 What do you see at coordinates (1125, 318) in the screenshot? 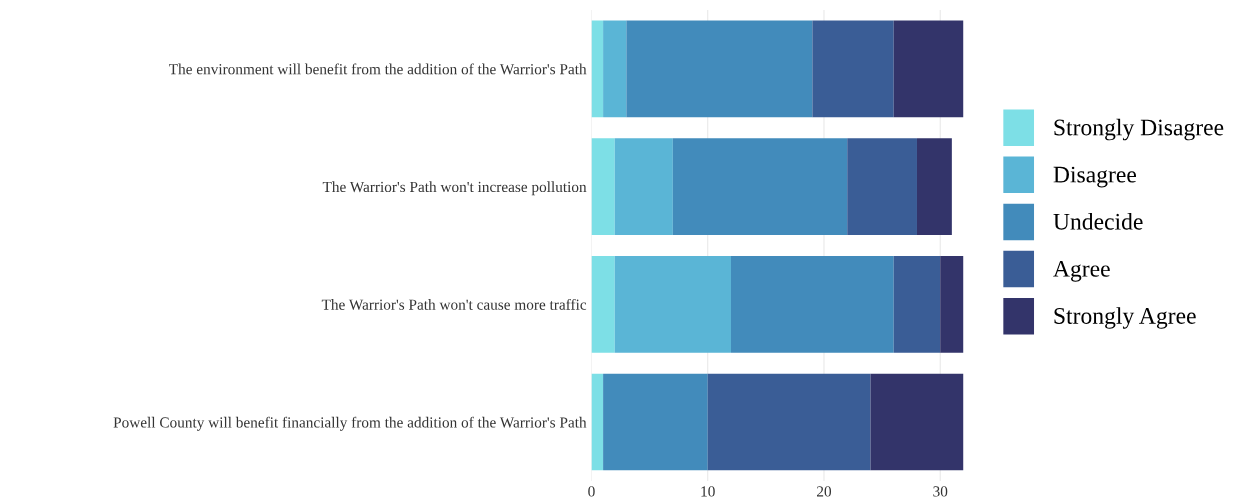
I see `legend-label: Strongly Agree` at bounding box center [1125, 318].